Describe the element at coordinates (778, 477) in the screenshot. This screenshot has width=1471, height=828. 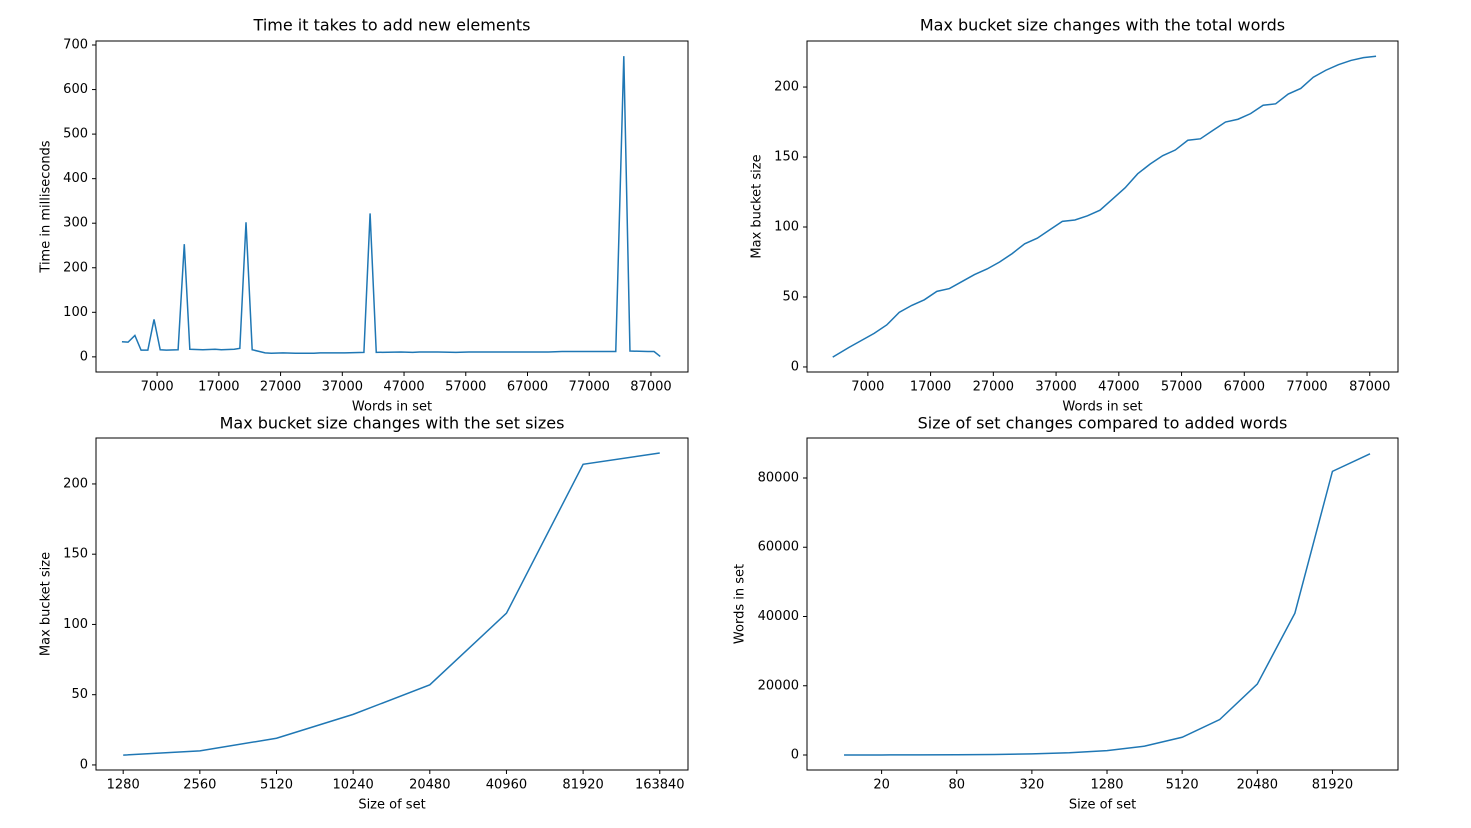
I see `y-tick-label: 80000` at that location.